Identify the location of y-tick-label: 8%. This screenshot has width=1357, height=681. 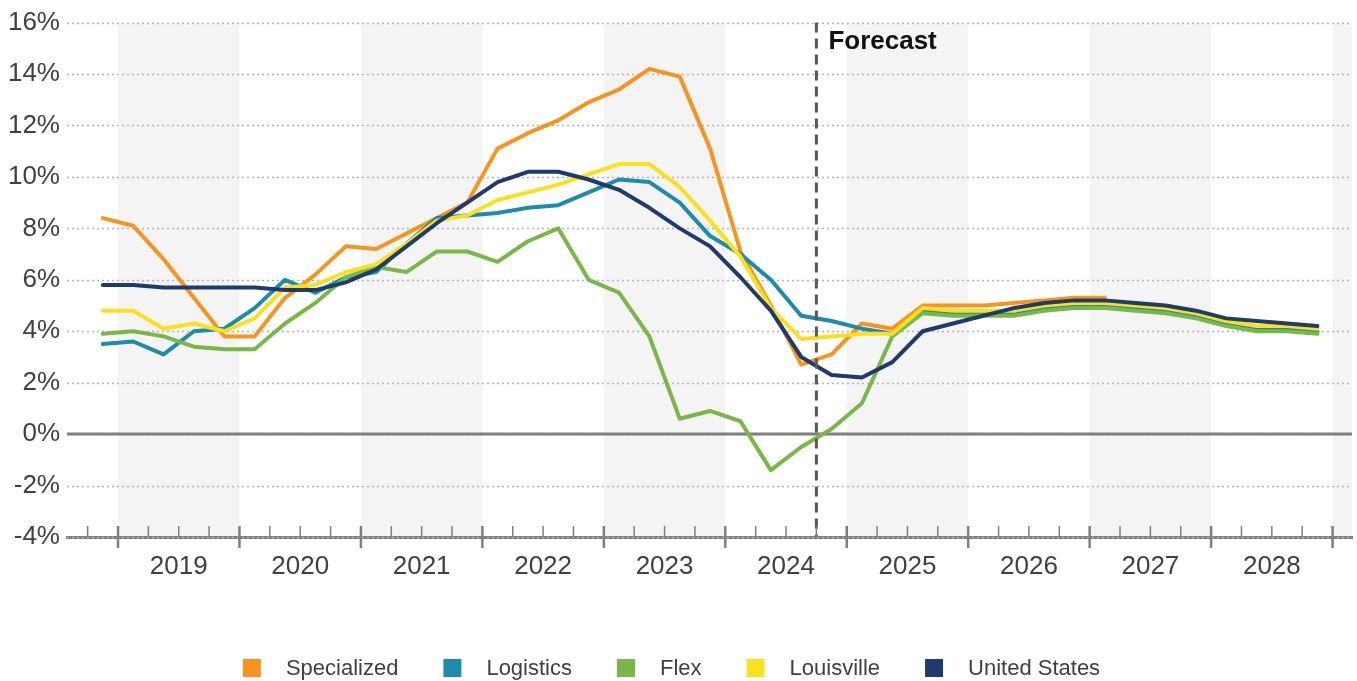
(41, 226).